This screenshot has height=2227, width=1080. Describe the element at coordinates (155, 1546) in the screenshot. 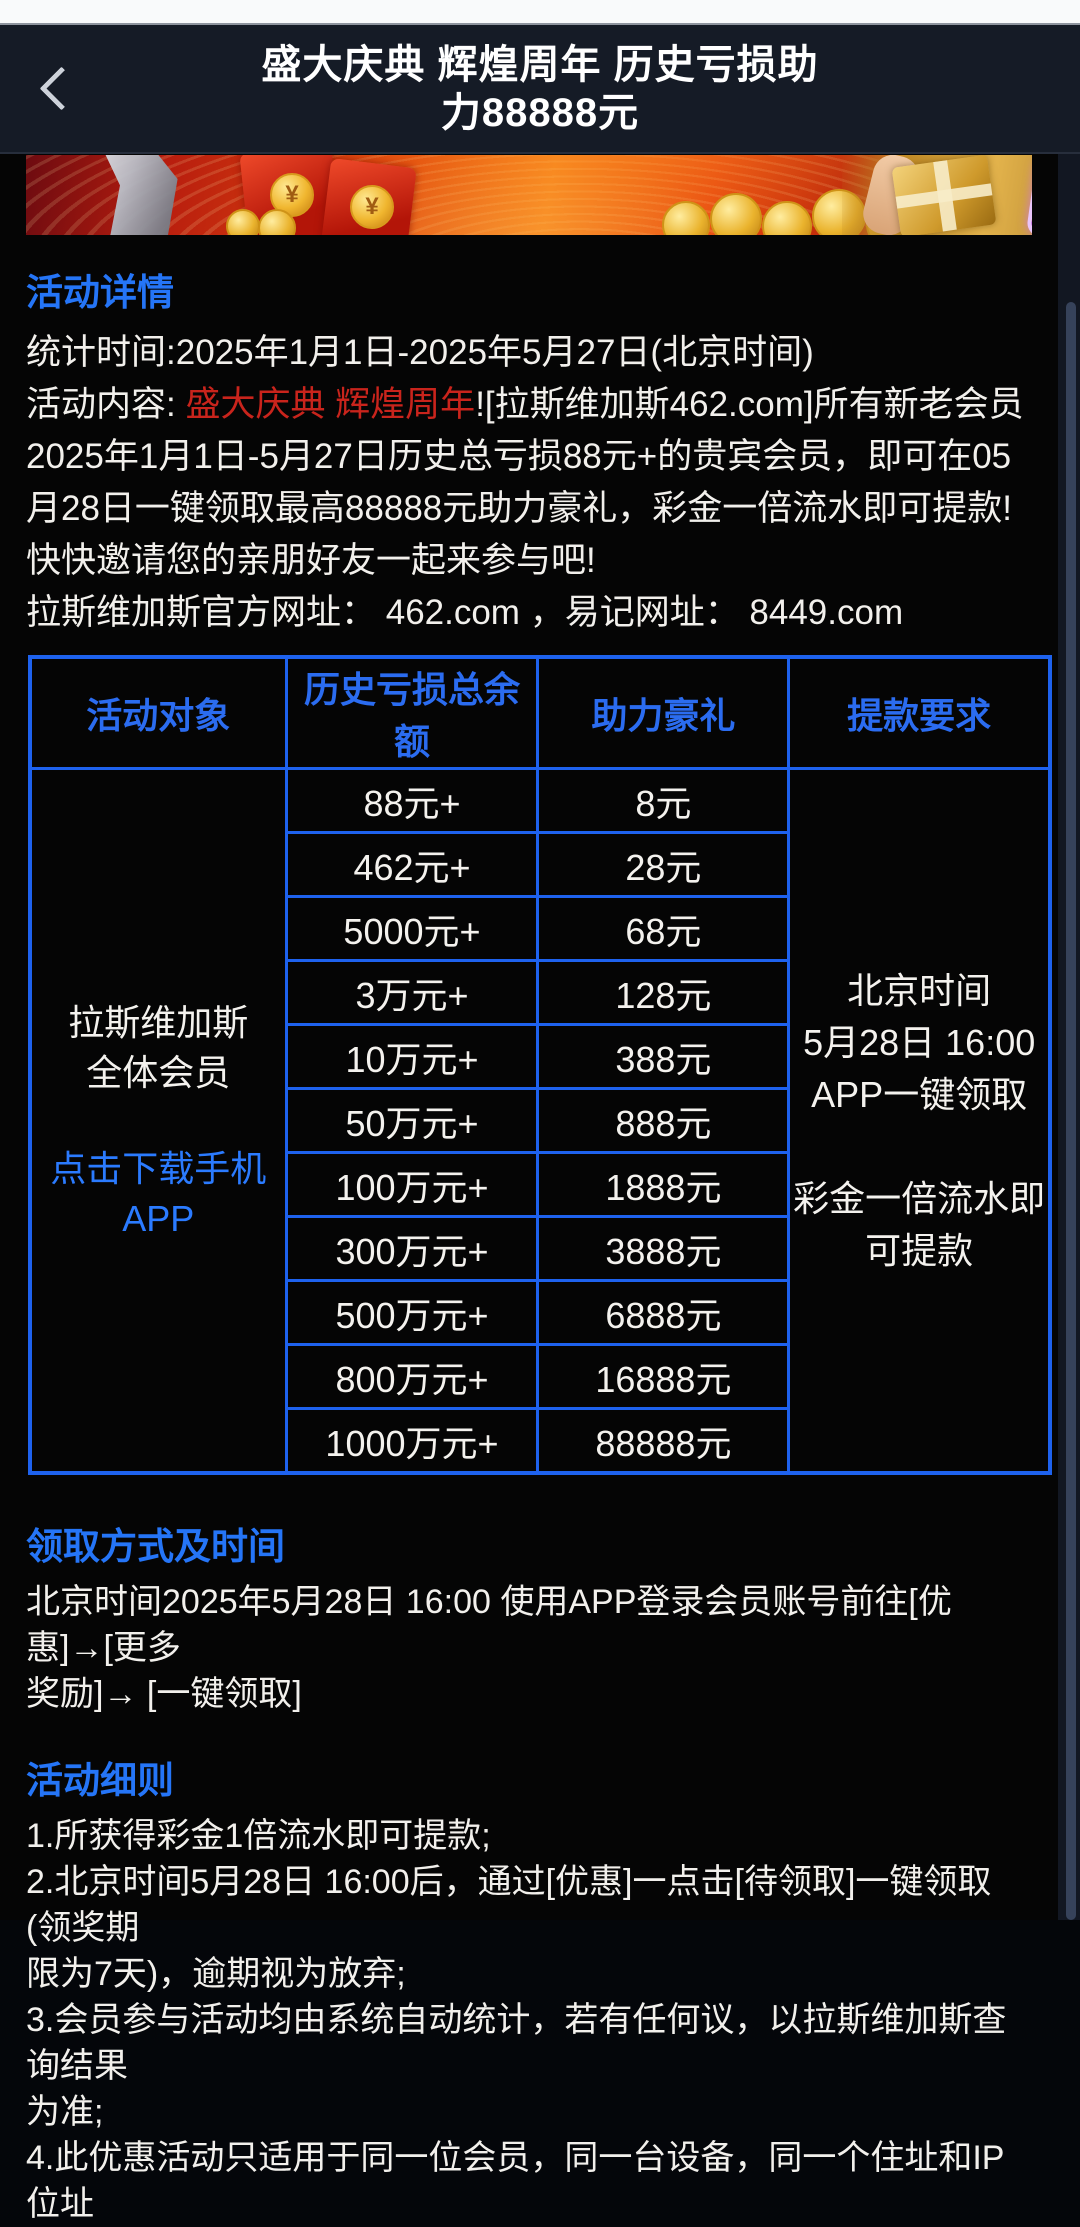

I see `section-heading-claim: 领取方式及时间` at that location.